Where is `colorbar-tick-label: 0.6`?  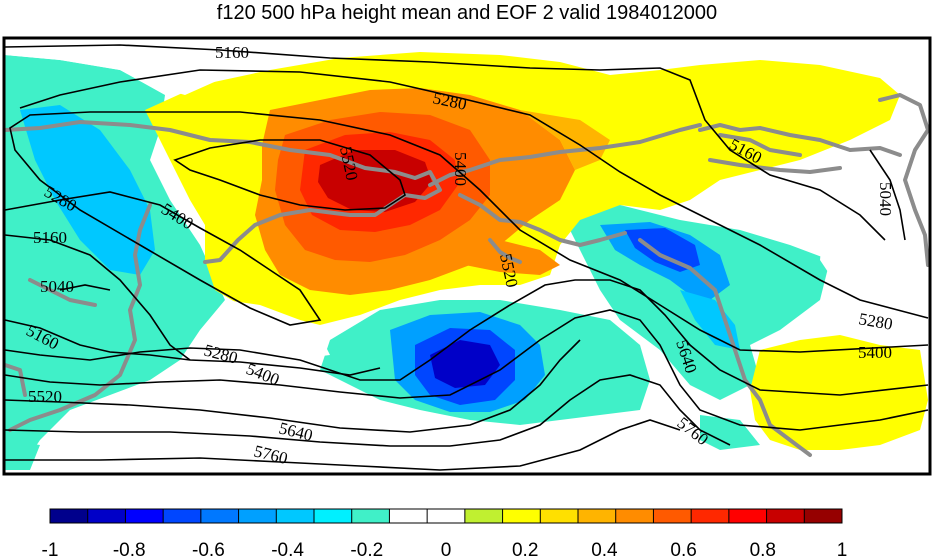 colorbar-tick-label: 0.6 is located at coordinates (683, 549).